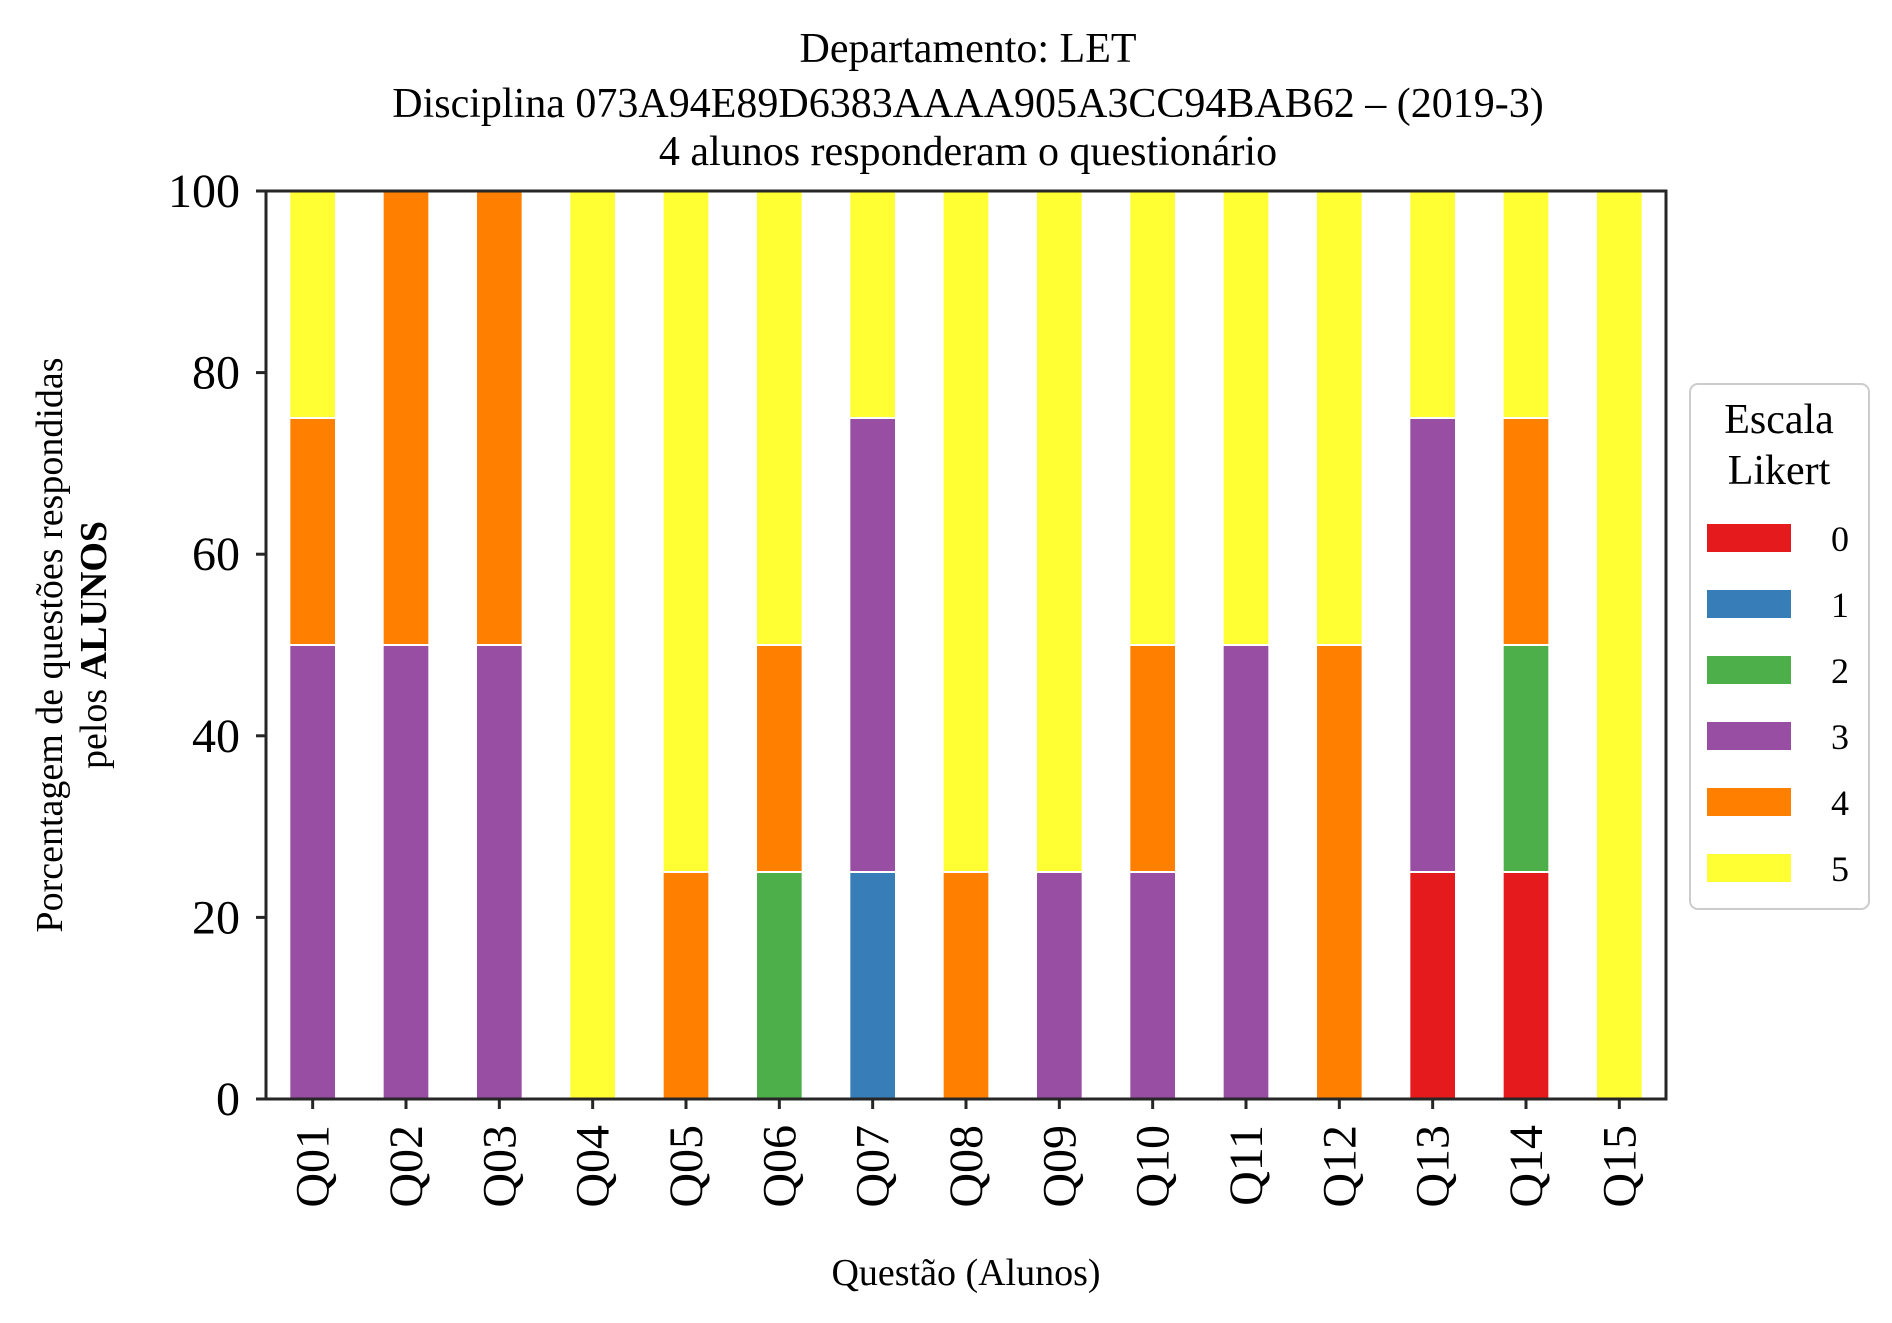 Image resolution: width=1892 pixels, height=1323 pixels. Describe the element at coordinates (1840, 869) in the screenshot. I see `legend-label-5: 5` at that location.